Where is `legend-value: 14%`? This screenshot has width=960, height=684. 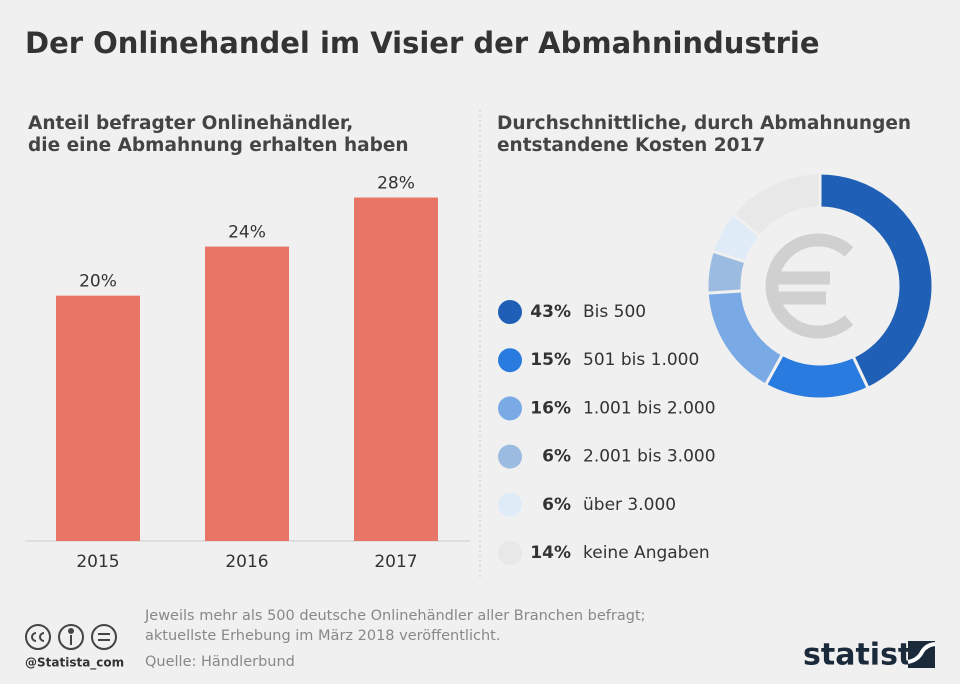
legend-value: 14% is located at coordinates (550, 553).